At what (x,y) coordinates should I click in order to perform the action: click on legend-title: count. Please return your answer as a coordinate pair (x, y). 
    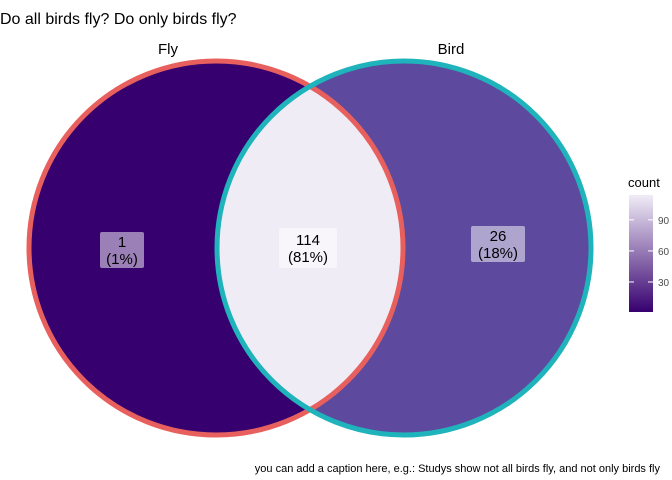
    Looking at the image, I should click on (644, 182).